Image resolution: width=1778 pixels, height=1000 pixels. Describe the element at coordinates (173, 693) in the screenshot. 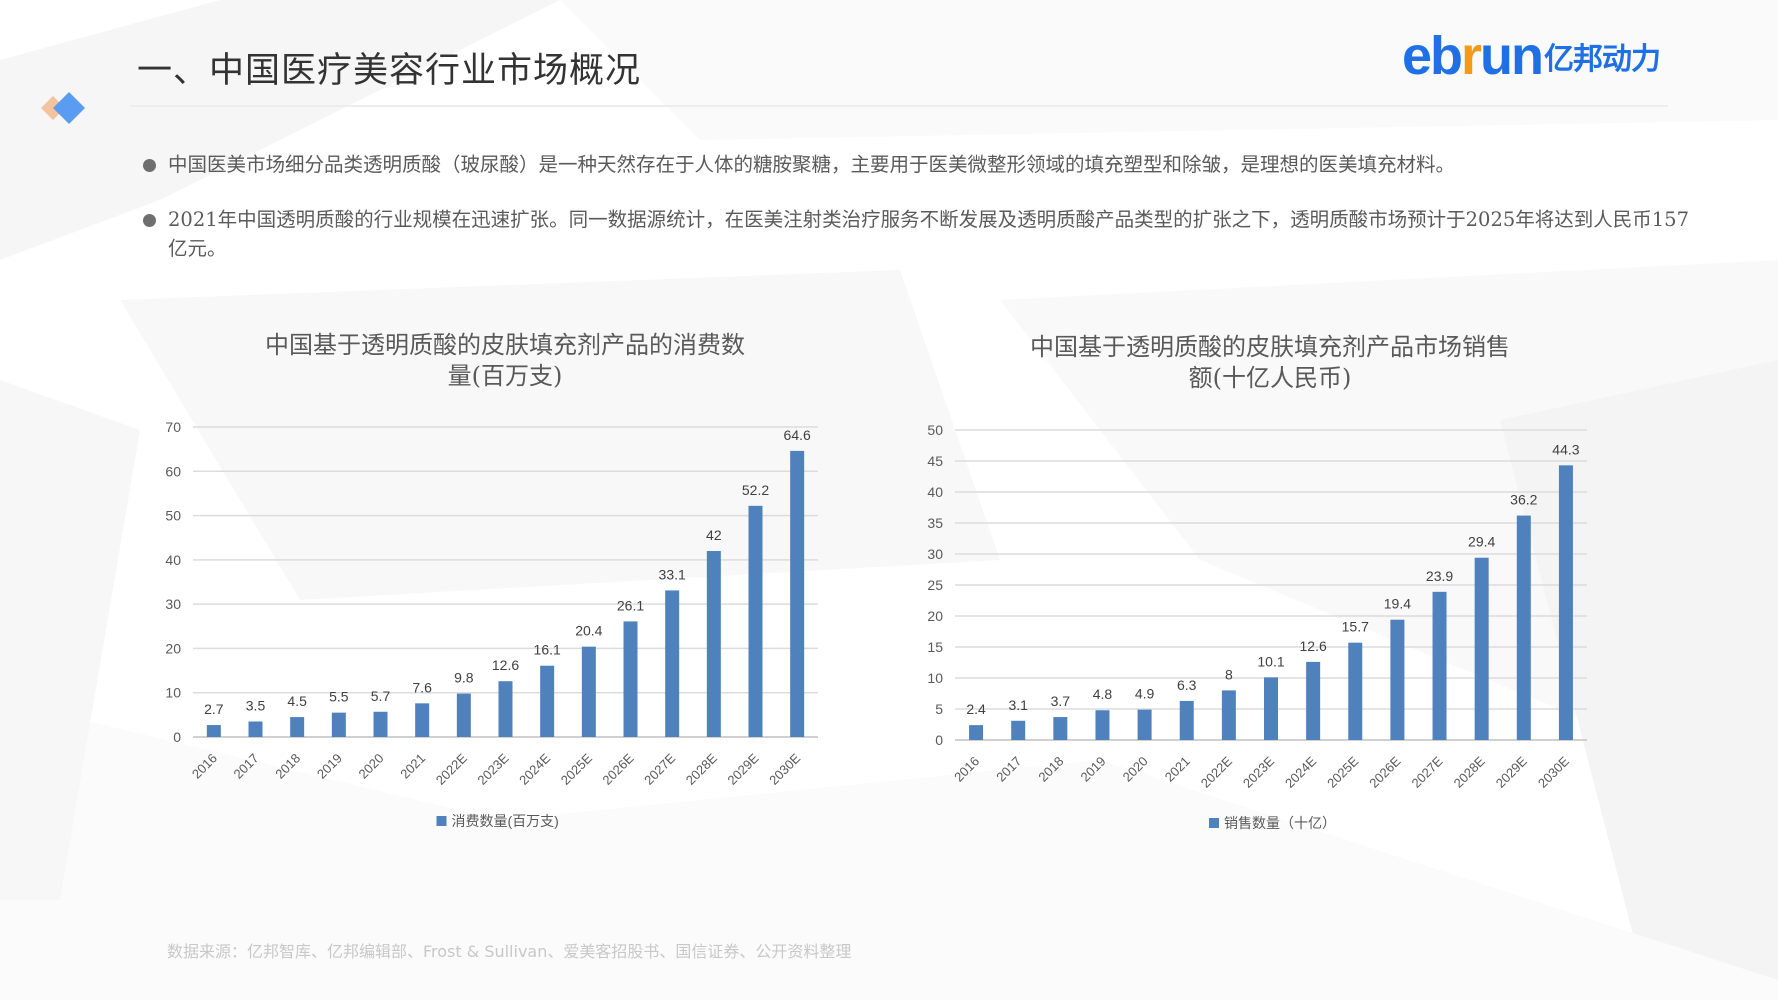

I see `y-tick-label: 10` at that location.